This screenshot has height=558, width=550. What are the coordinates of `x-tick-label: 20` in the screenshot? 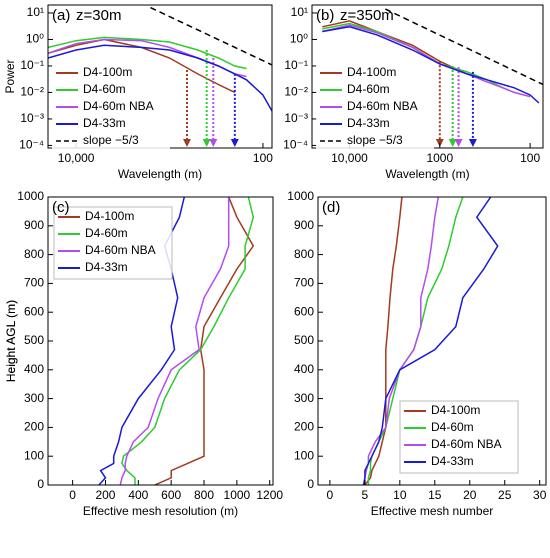 It's located at (470, 495).